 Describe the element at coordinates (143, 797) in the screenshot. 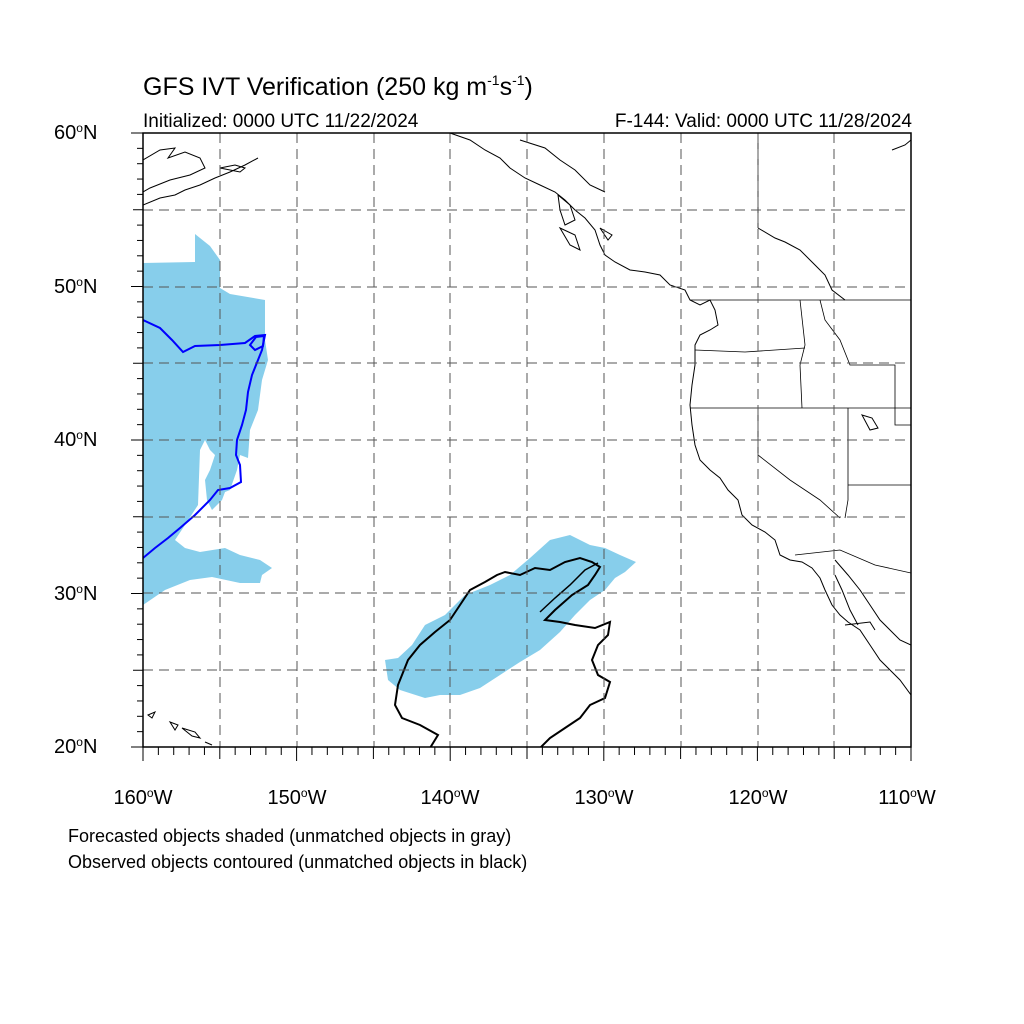

I see `lon-label-160w: 160oW` at that location.